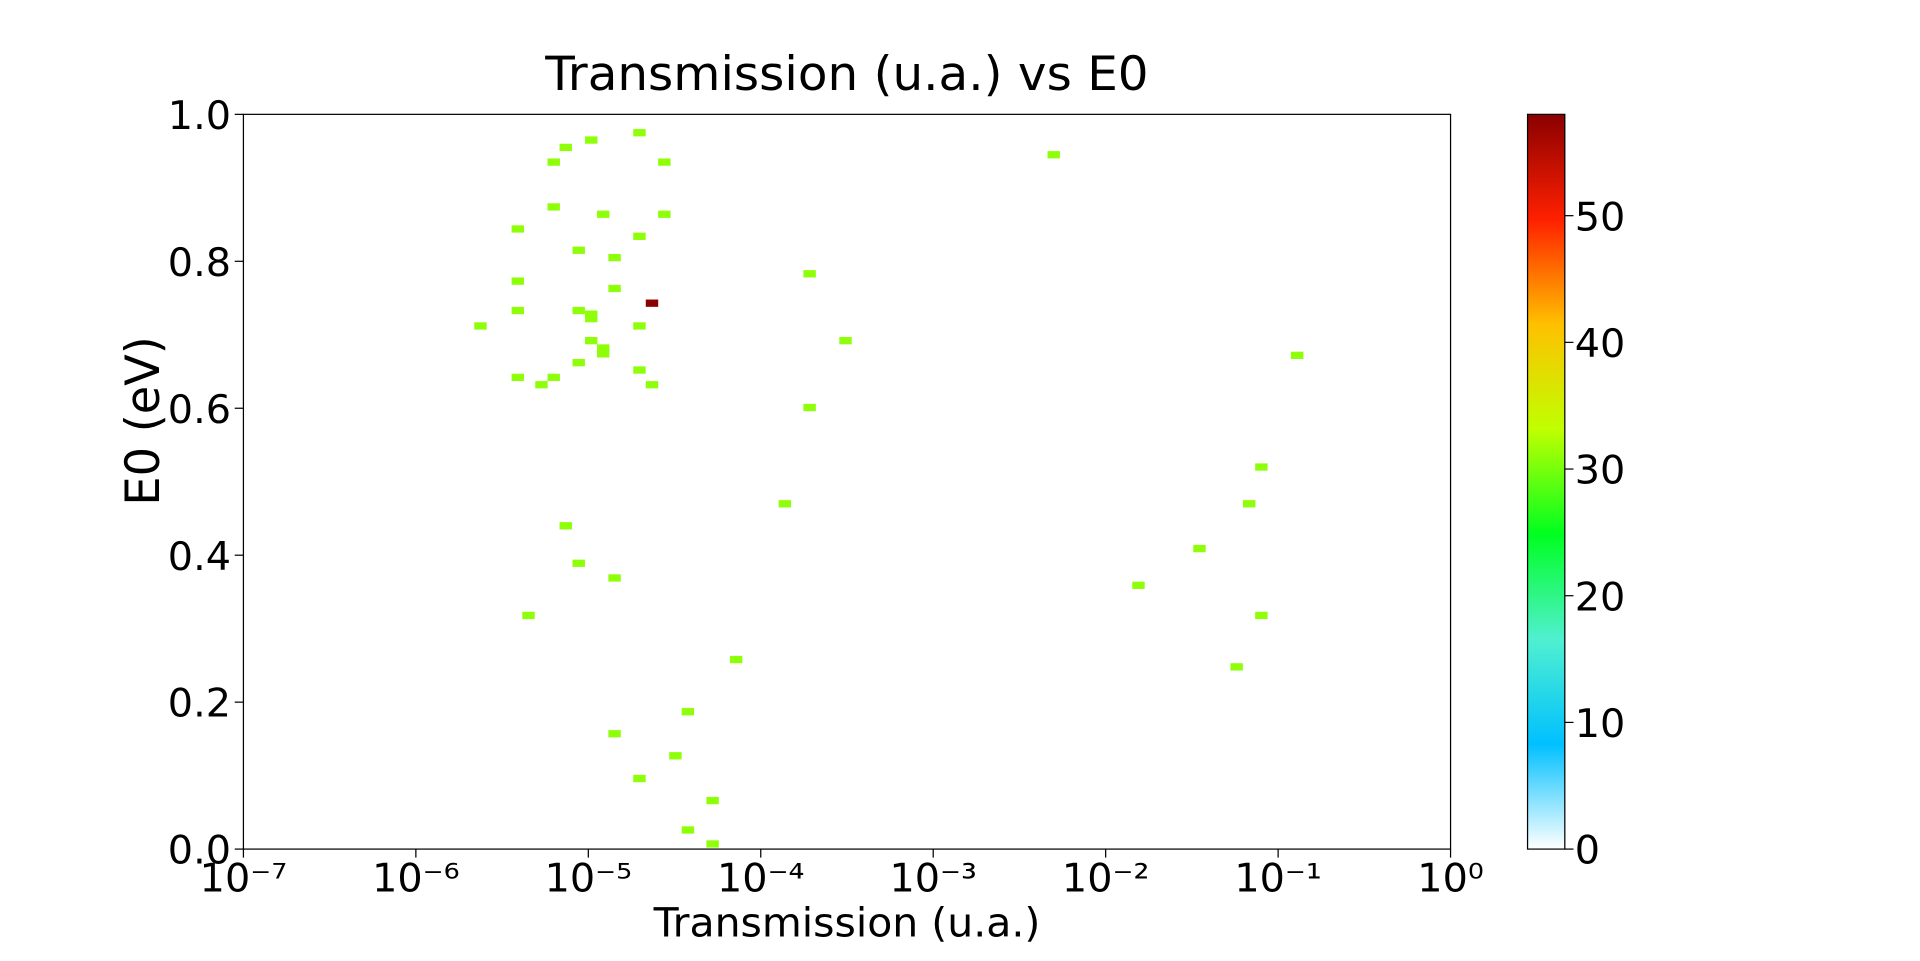 The height and width of the screenshot is (961, 1920). I want to click on y-tick-label: 0.8, so click(199, 263).